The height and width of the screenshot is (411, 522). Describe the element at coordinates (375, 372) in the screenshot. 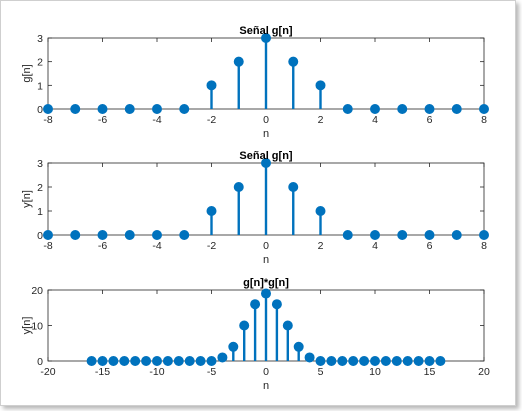

I see `x-tick-label: 10` at that location.